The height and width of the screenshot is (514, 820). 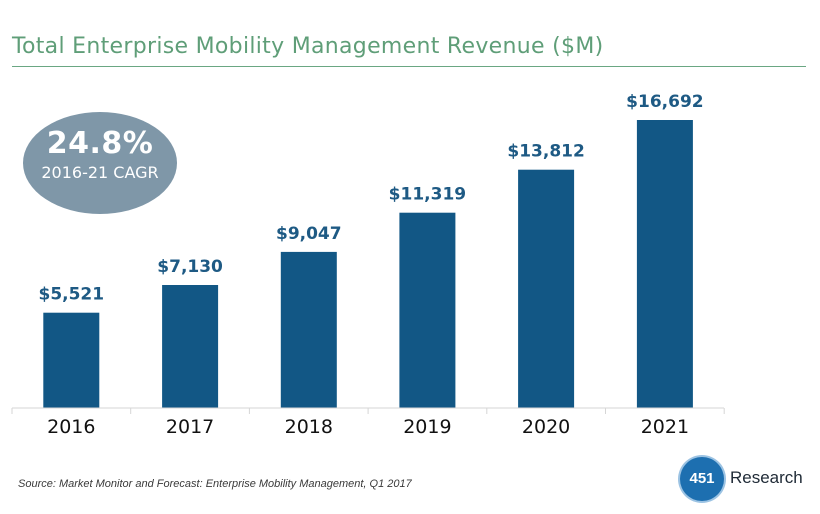 I want to click on cagr-callout: 24.8% 2016-21 CAGR, so click(x=100, y=163).